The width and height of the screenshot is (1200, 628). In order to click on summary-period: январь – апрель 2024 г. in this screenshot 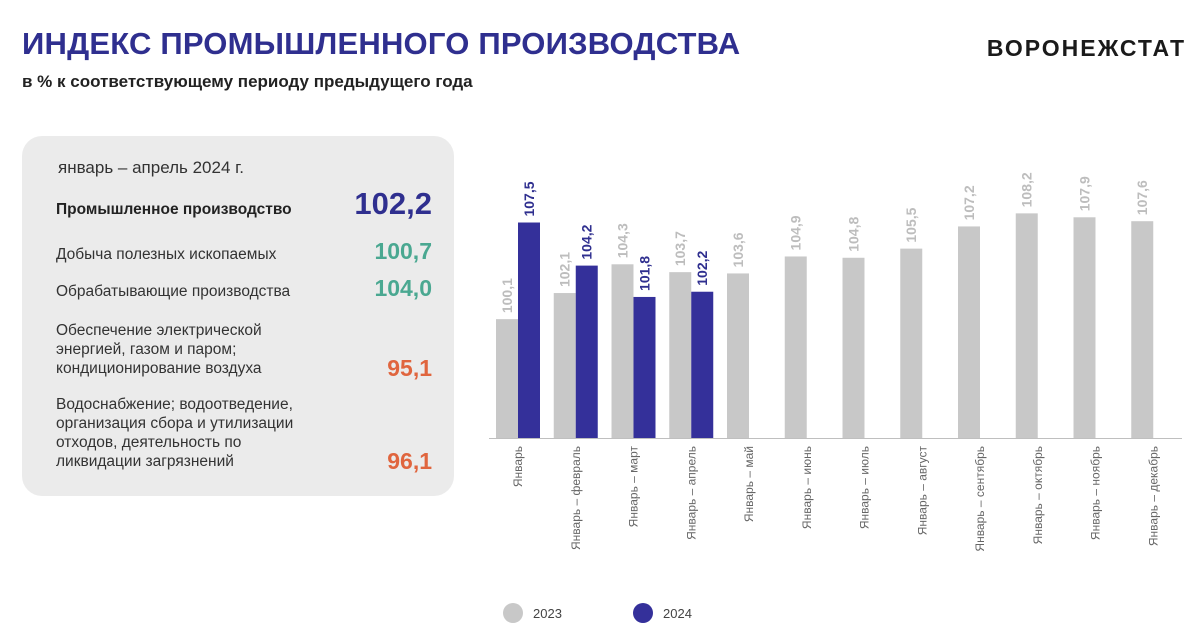, I will do `click(151, 167)`.